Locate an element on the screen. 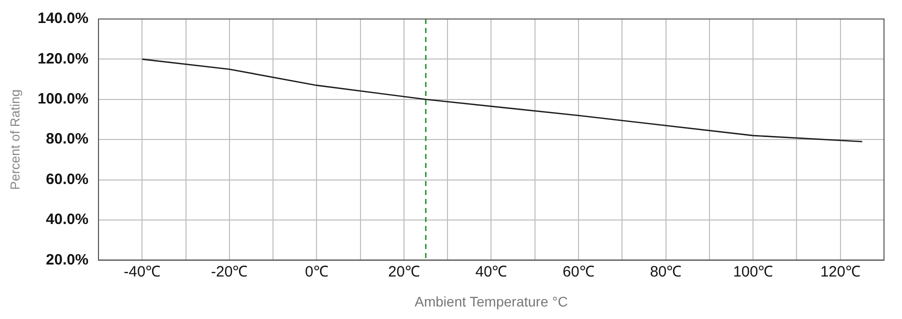 The width and height of the screenshot is (902, 319). x-axis-title: Ambient Temperature °C is located at coordinates (491, 301).